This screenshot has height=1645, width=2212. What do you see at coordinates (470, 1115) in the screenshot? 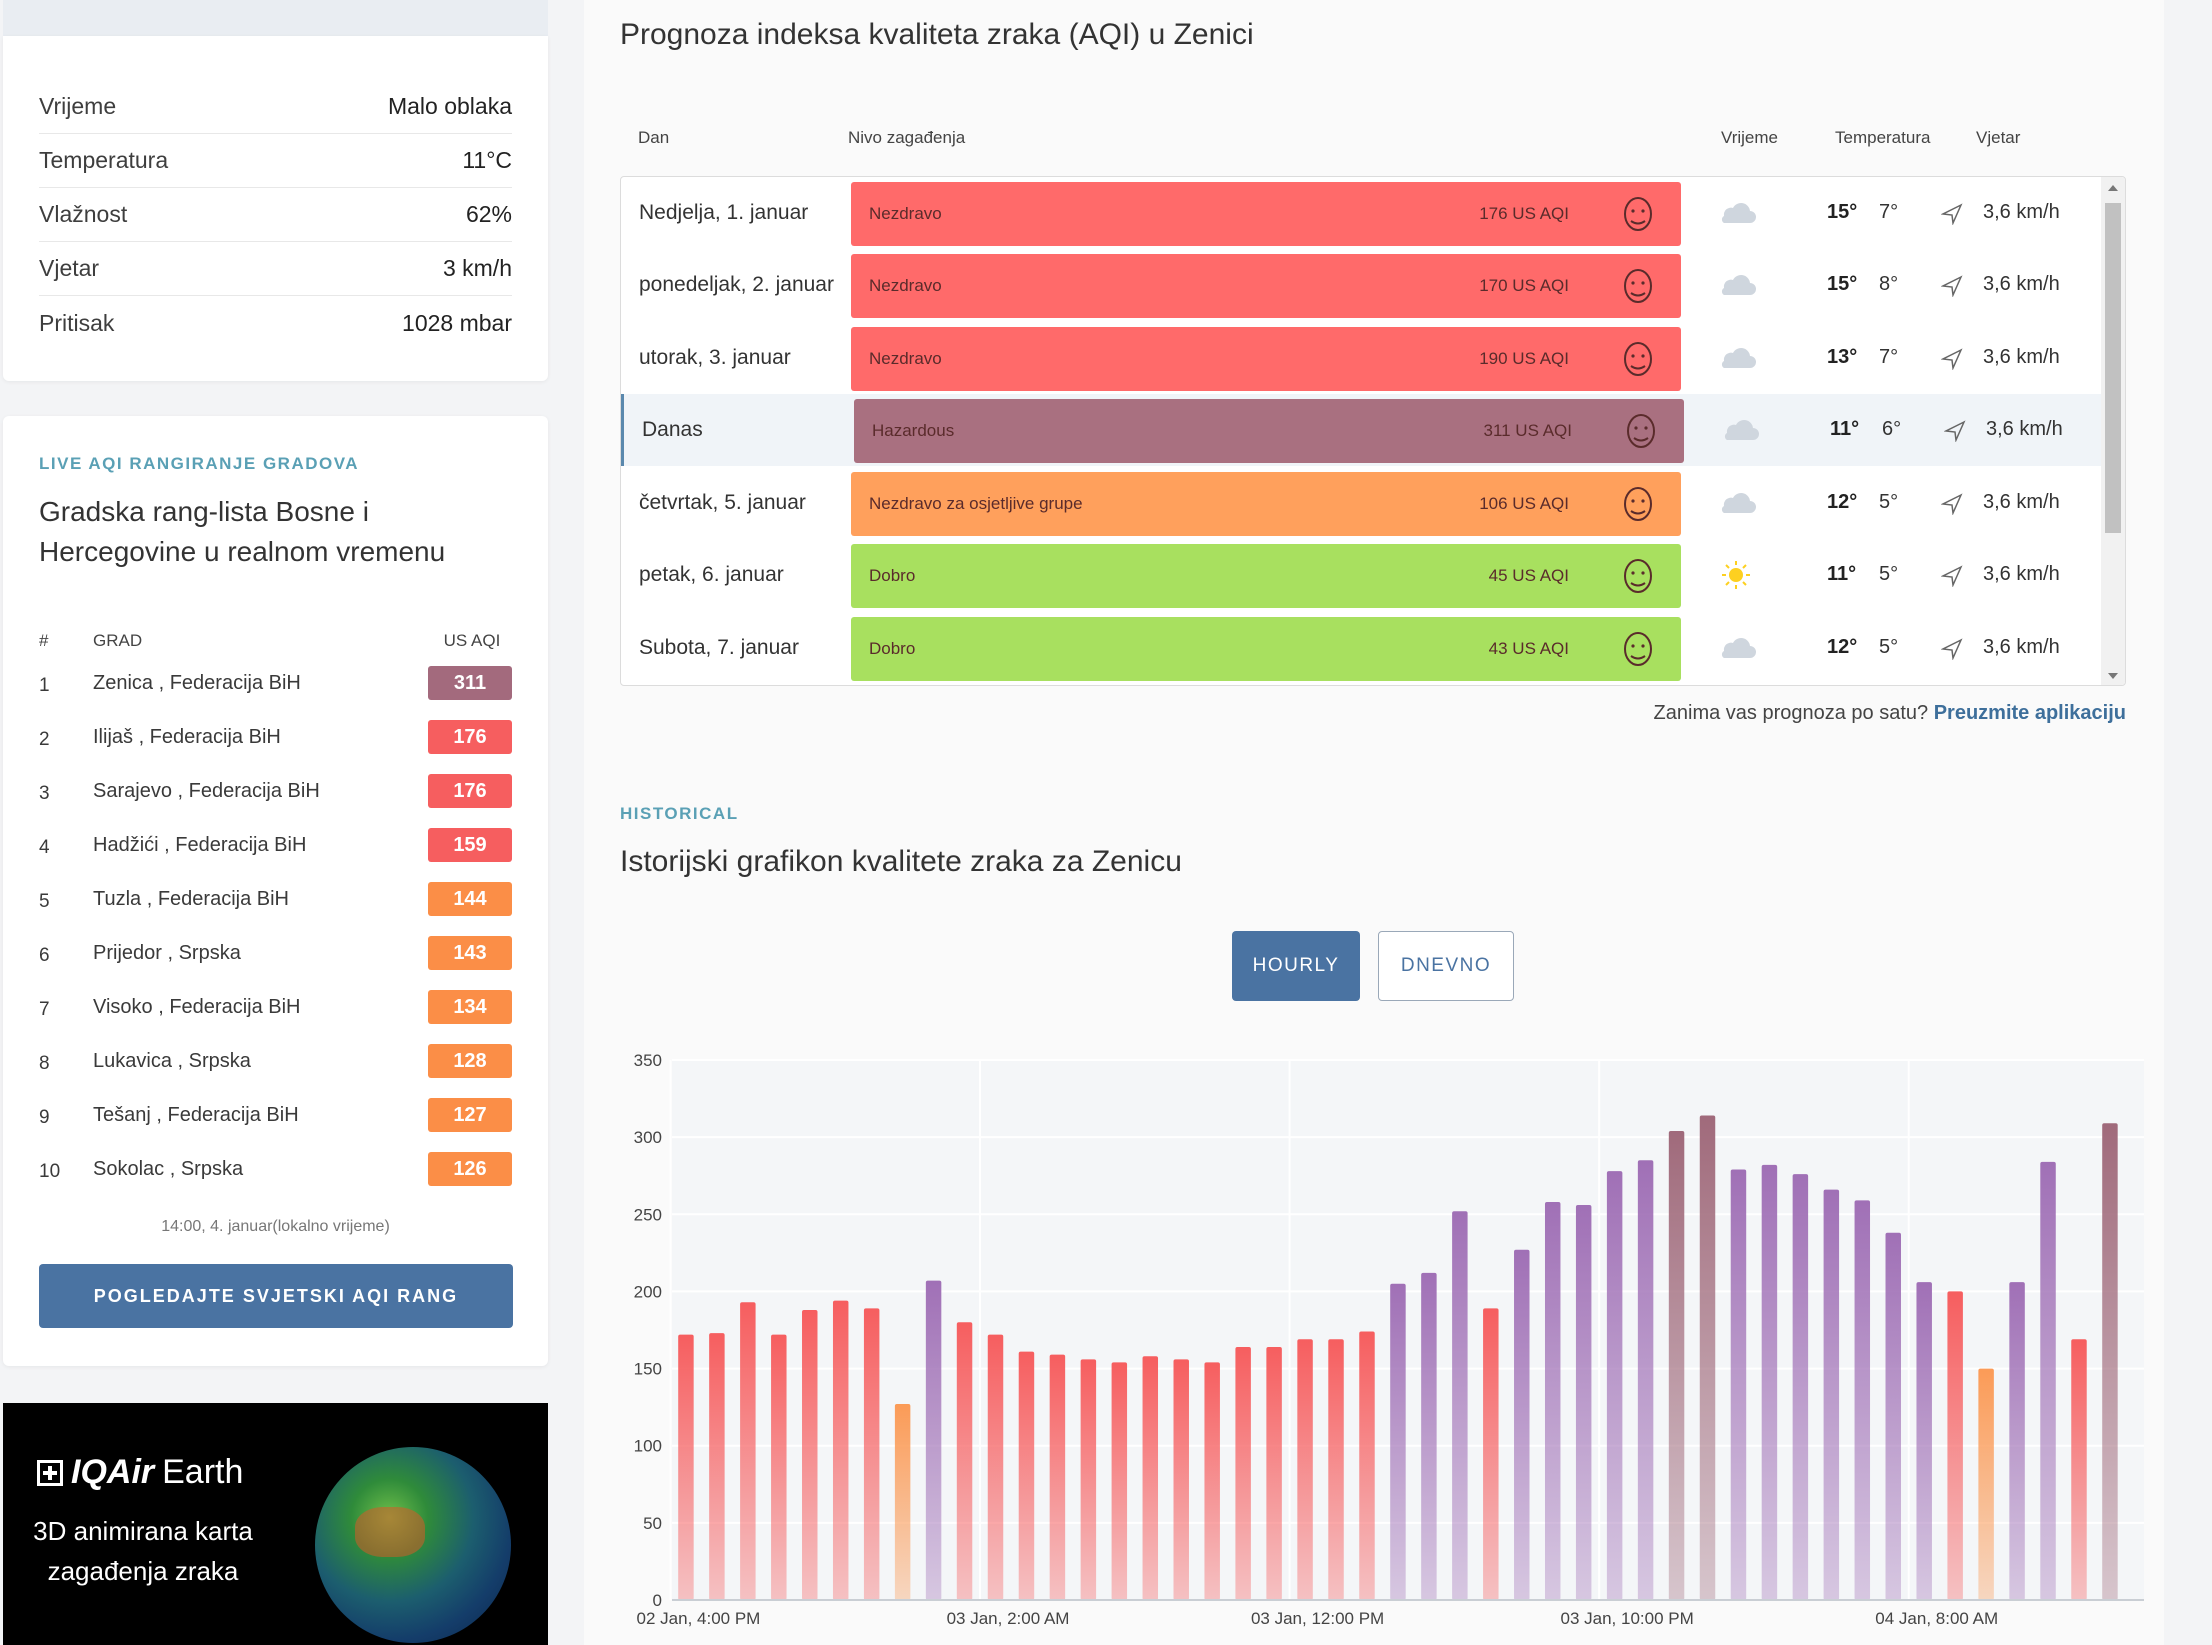
I see `rank-aqi-badge: 127` at bounding box center [470, 1115].